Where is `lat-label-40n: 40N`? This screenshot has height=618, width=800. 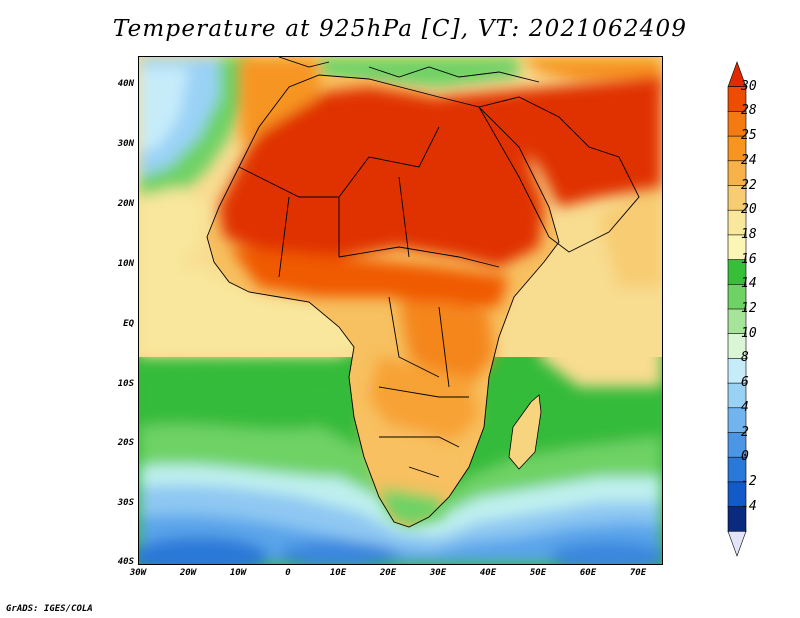 lat-label-40n: 40N is located at coordinates (125, 84).